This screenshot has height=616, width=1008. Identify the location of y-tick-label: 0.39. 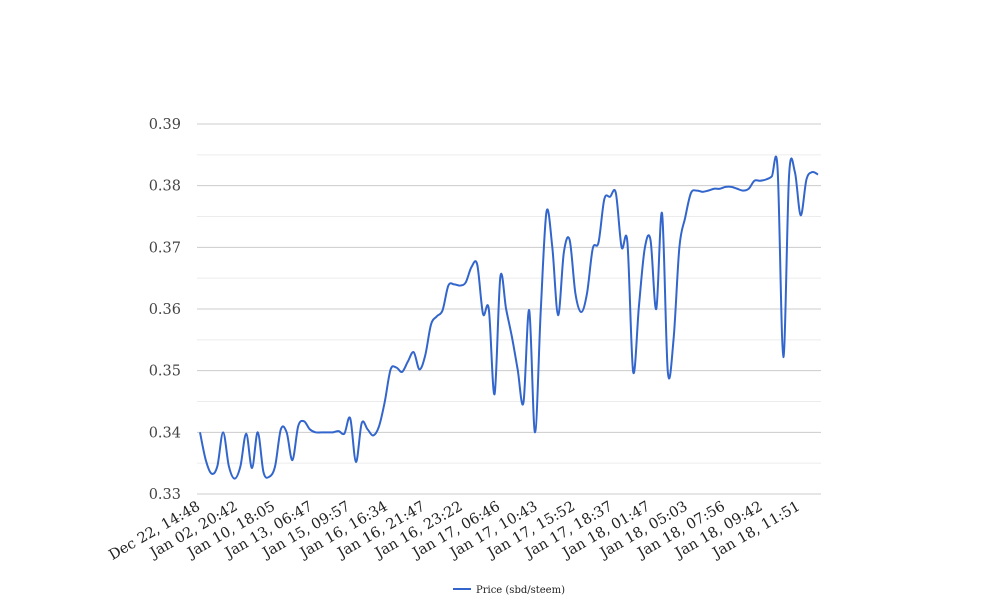
(165, 125).